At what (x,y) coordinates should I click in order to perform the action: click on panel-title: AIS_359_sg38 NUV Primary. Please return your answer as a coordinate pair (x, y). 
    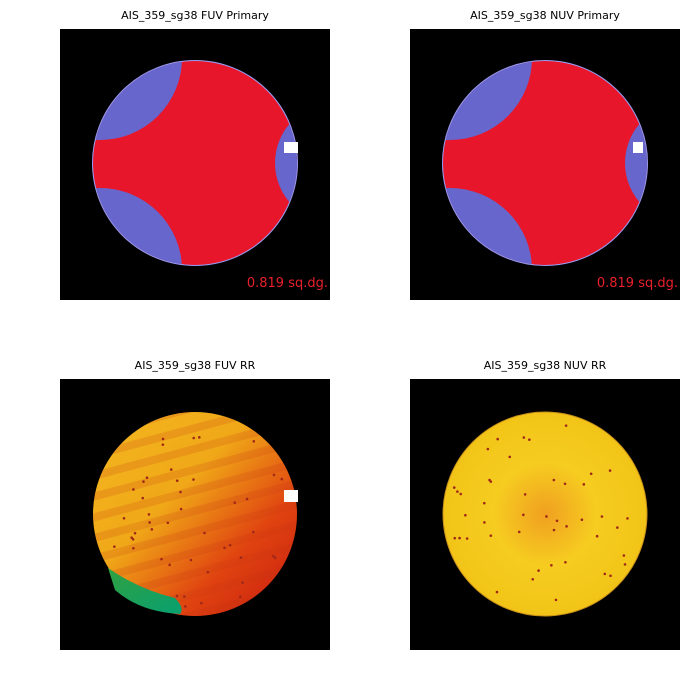
    Looking at the image, I should click on (545, 15).